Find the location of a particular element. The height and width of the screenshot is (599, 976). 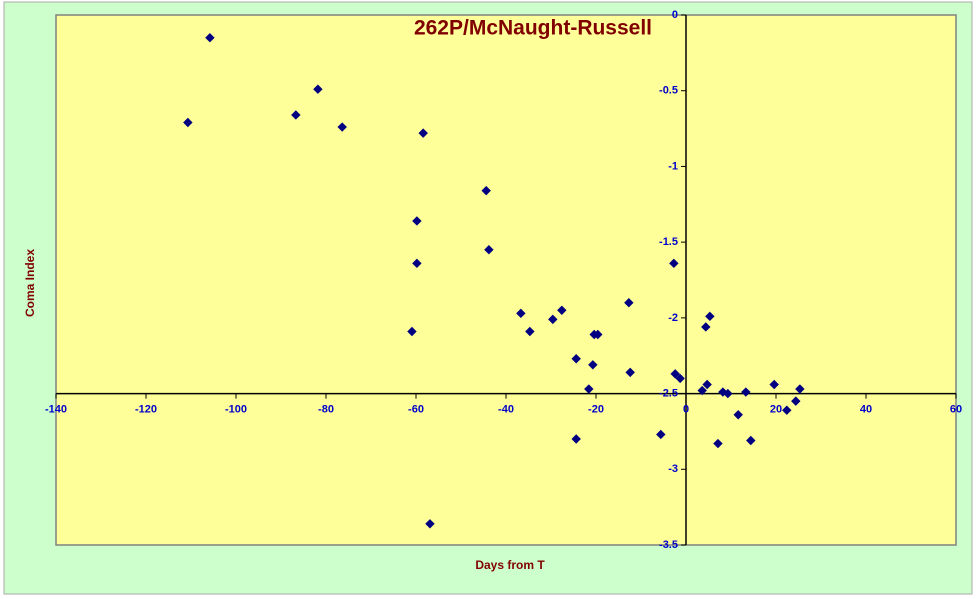

y-tick-label: -1.5 is located at coordinates (668, 242).